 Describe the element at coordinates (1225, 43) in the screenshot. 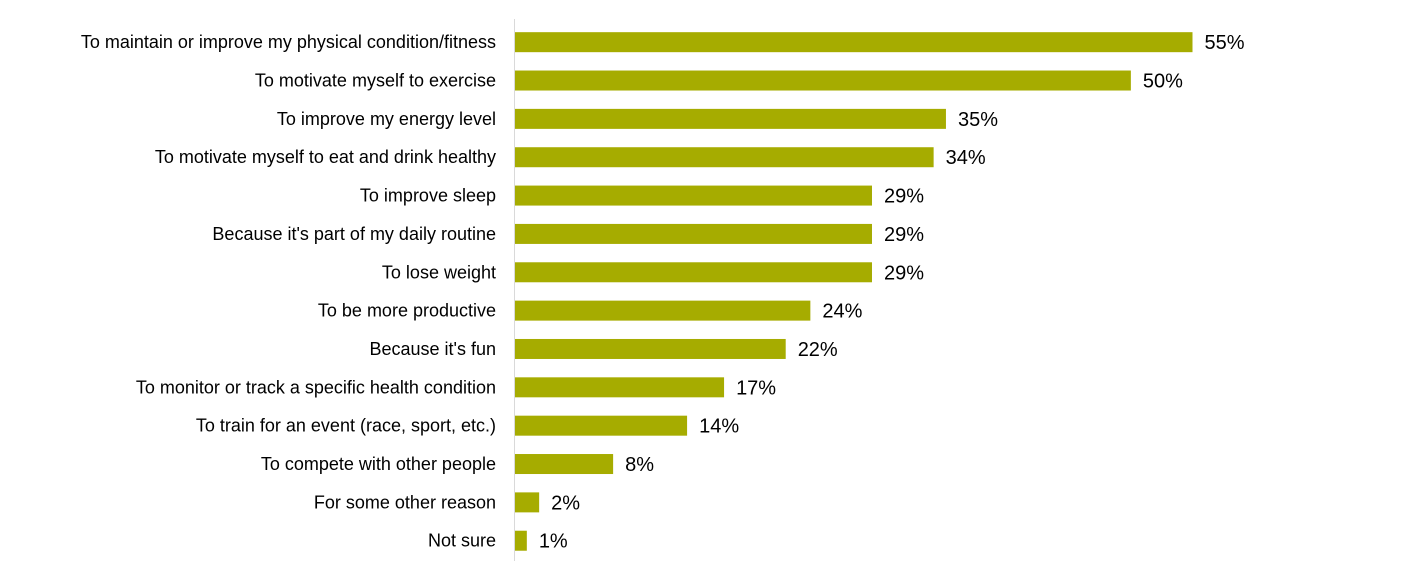

I see `data-label: 55%` at that location.